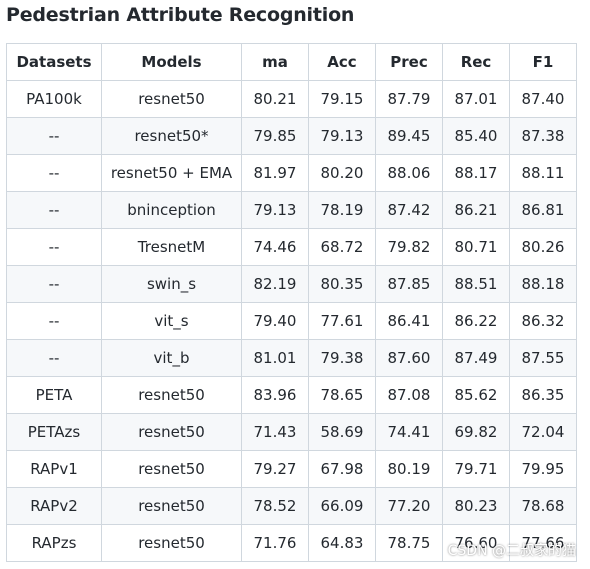 The image size is (590, 569). I want to click on table-row: -- swin_s 82.19 80.35 87.85 88.51 88.18, so click(291, 284).